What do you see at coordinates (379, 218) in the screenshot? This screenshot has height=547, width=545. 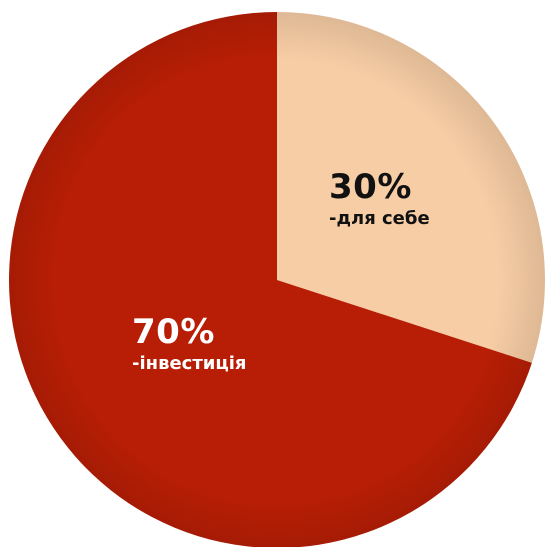 I see `slice-description-self: -для себе` at bounding box center [379, 218].